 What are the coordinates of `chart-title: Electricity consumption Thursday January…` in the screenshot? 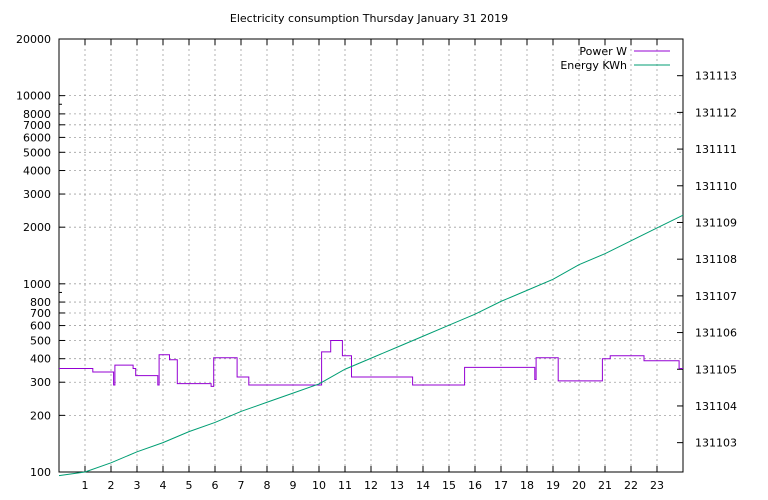 It's located at (369, 18).